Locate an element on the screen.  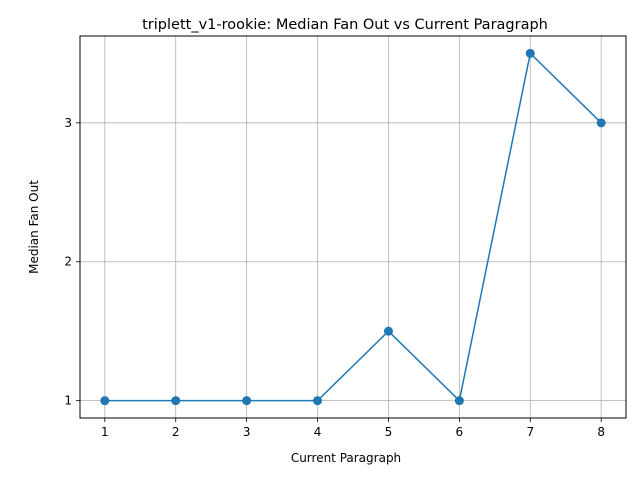
x-tick-label: 6 is located at coordinates (460, 432).